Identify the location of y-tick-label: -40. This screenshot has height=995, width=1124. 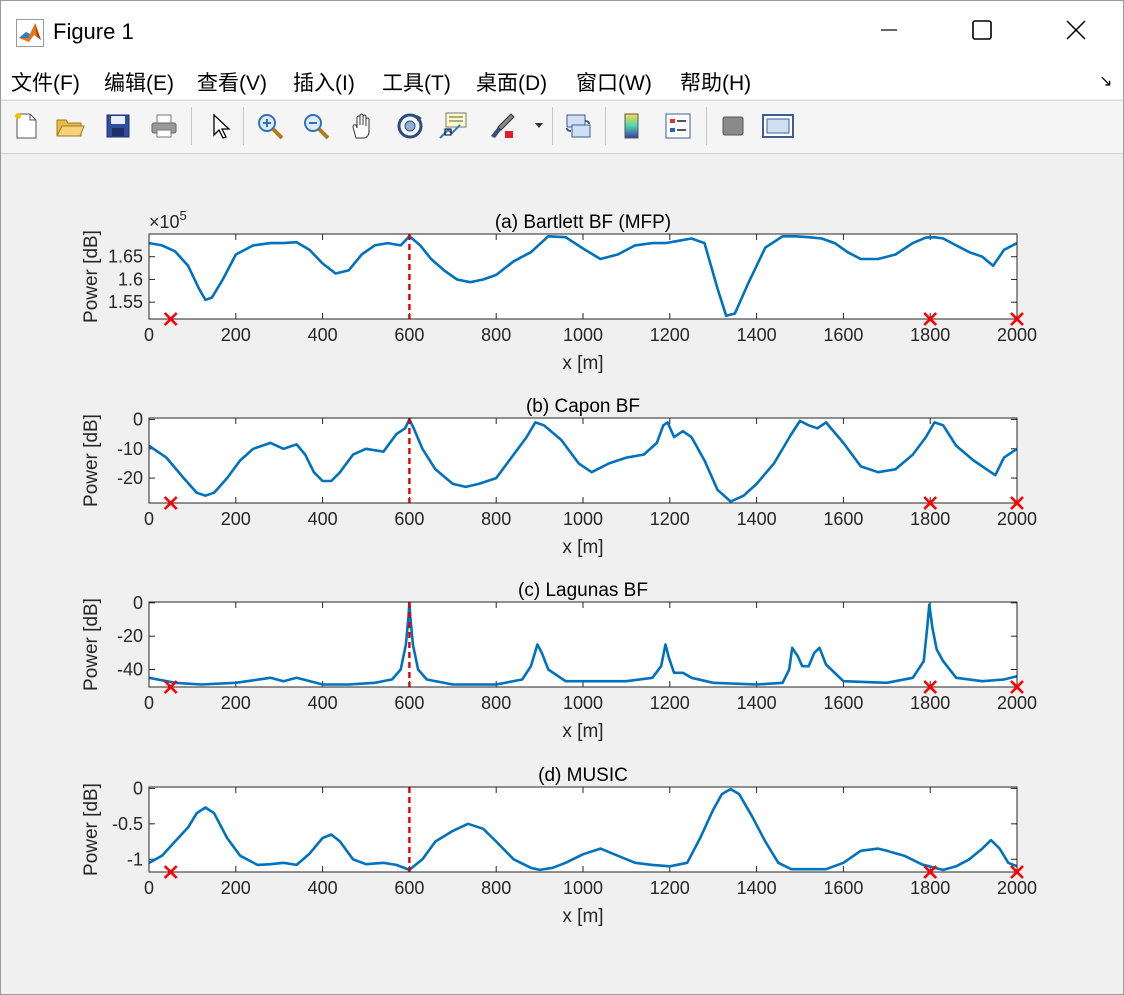
(130, 670).